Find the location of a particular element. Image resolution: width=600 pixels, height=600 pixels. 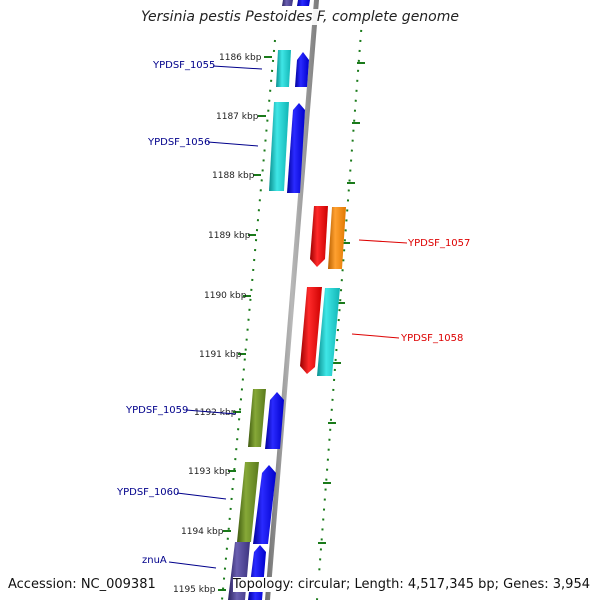

backbone is located at coordinates (292, 300).